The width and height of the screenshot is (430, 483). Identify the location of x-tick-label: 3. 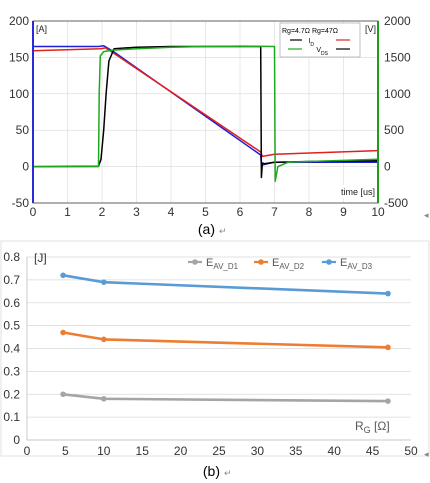
(136, 212).